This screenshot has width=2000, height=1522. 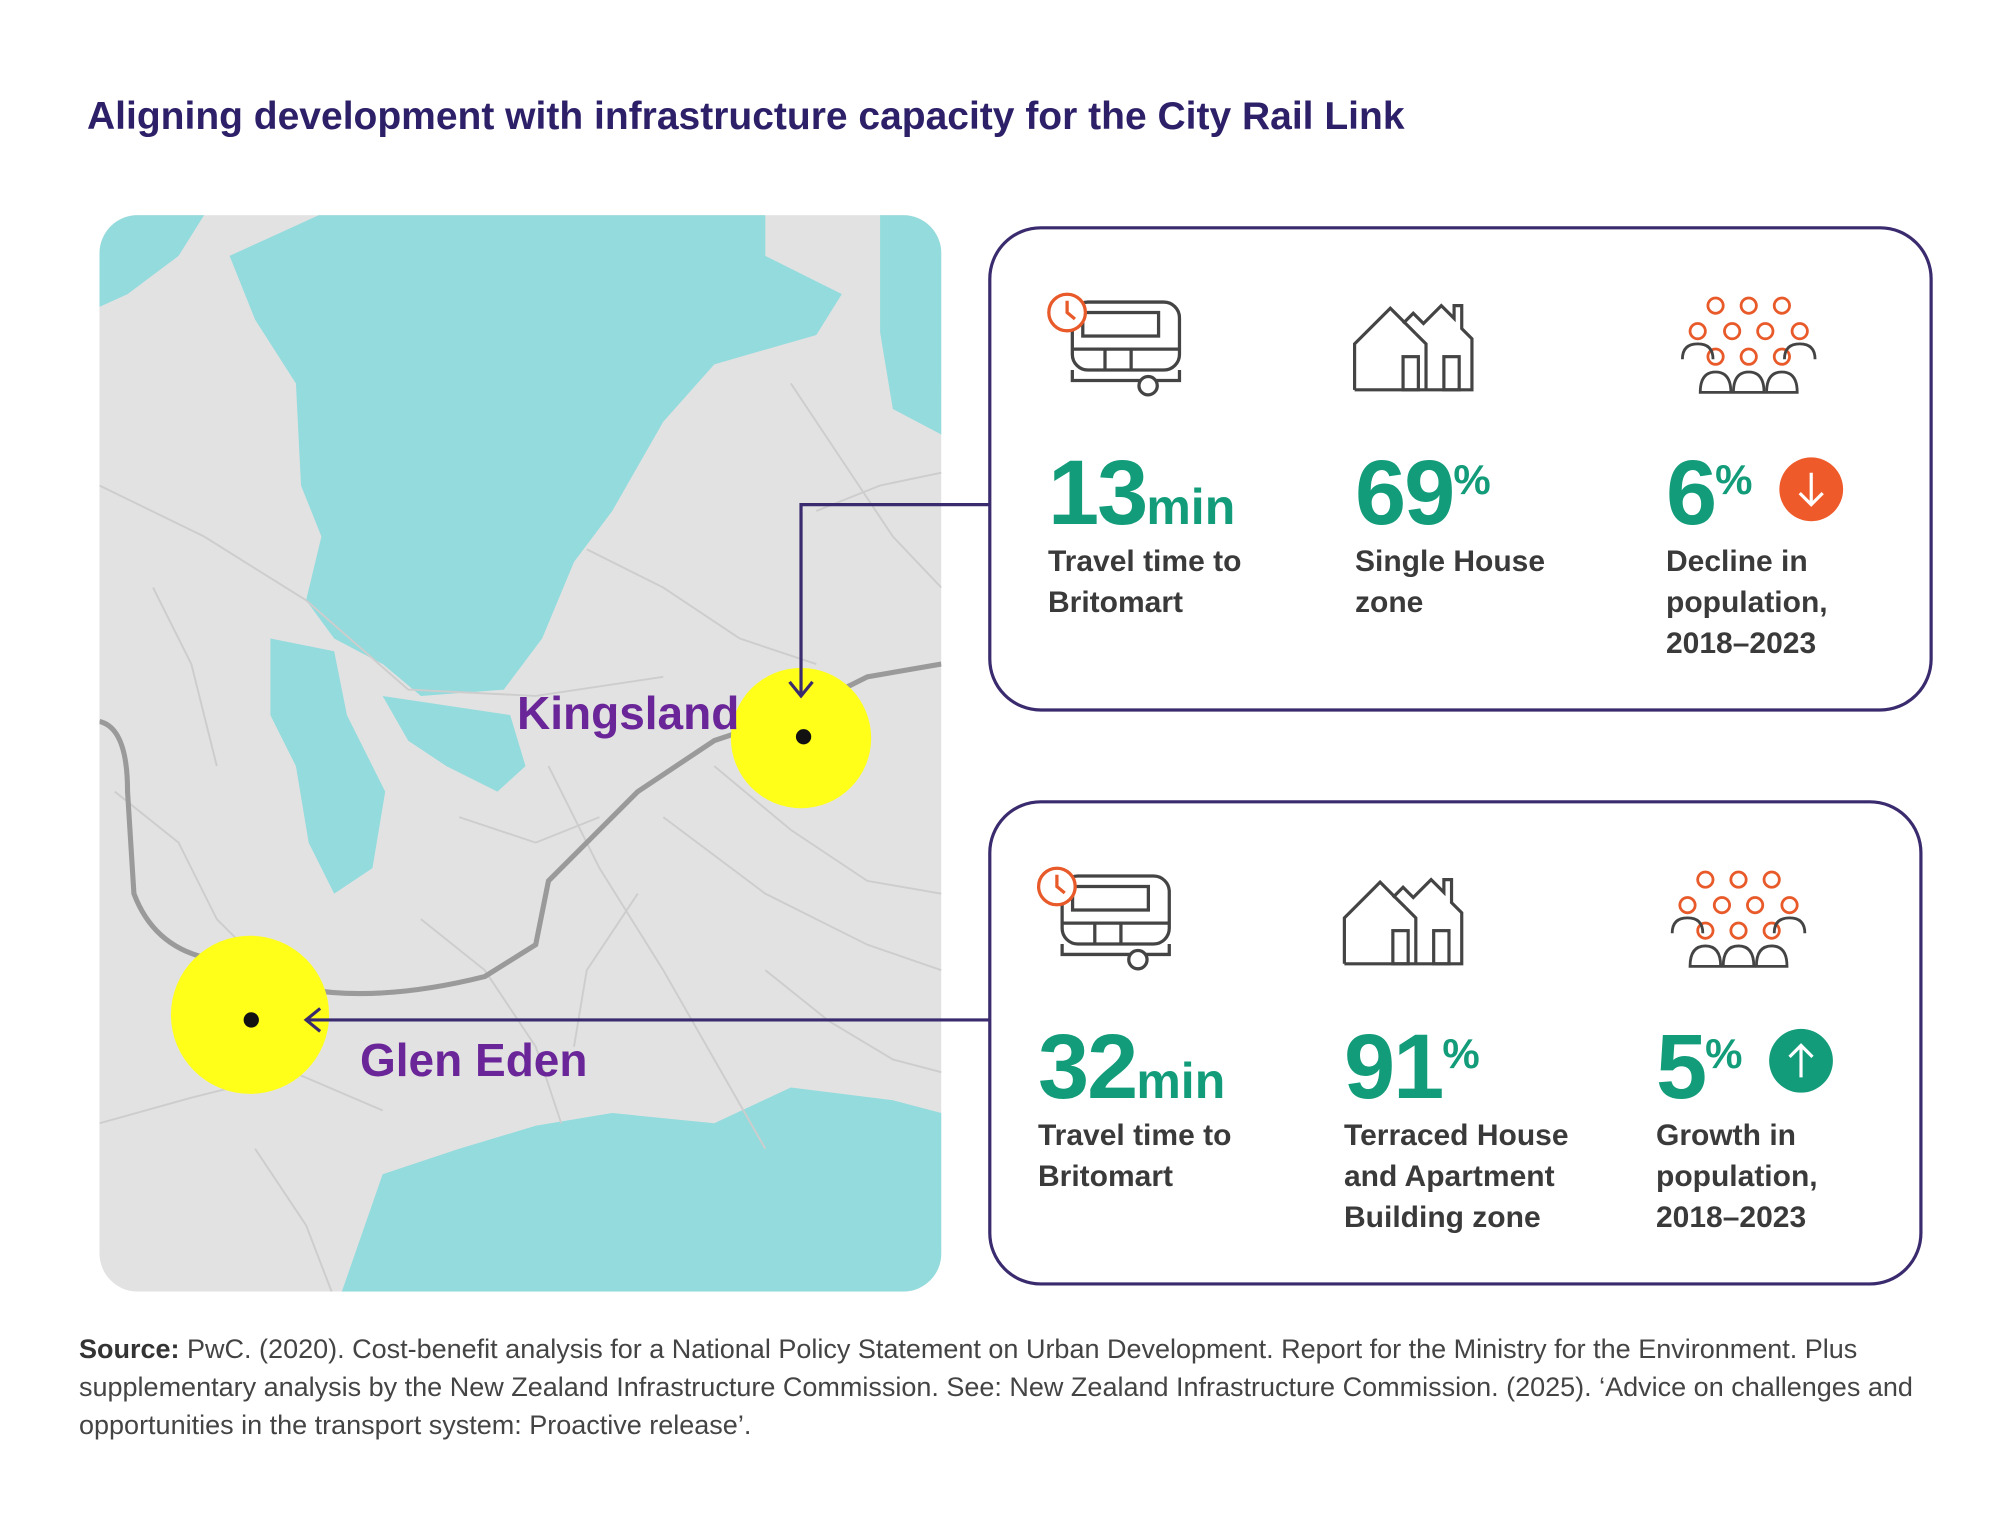 I want to click on place-label: Kingsland, so click(x=628, y=713).